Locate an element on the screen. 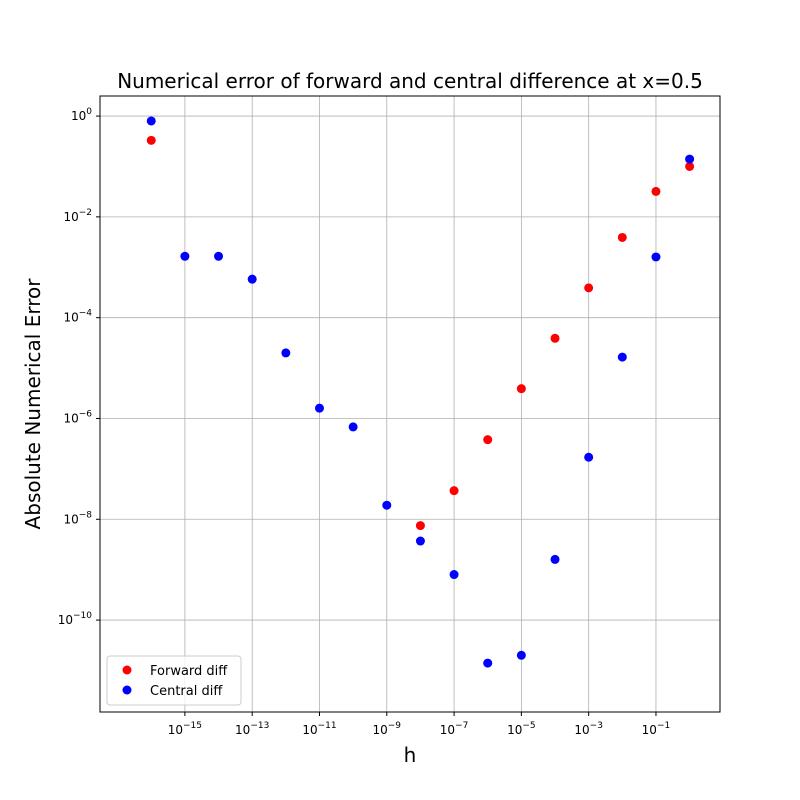 The height and width of the screenshot is (800, 800). legend-label-central: Central diff is located at coordinates (186, 691).